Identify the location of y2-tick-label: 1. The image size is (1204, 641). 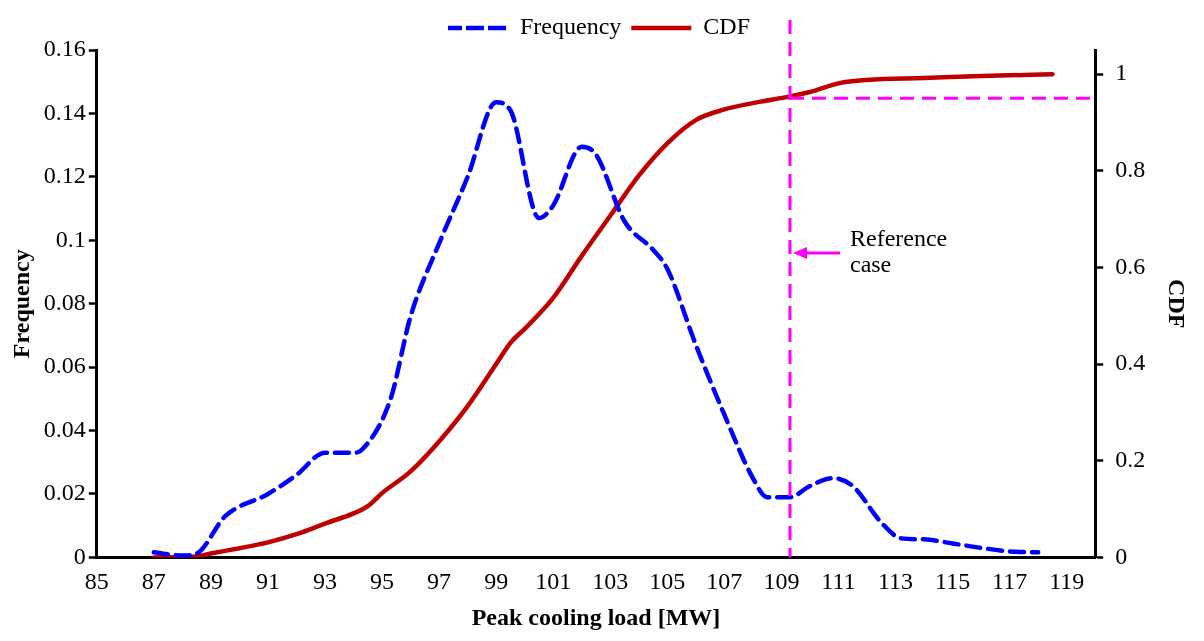
(1121, 72).